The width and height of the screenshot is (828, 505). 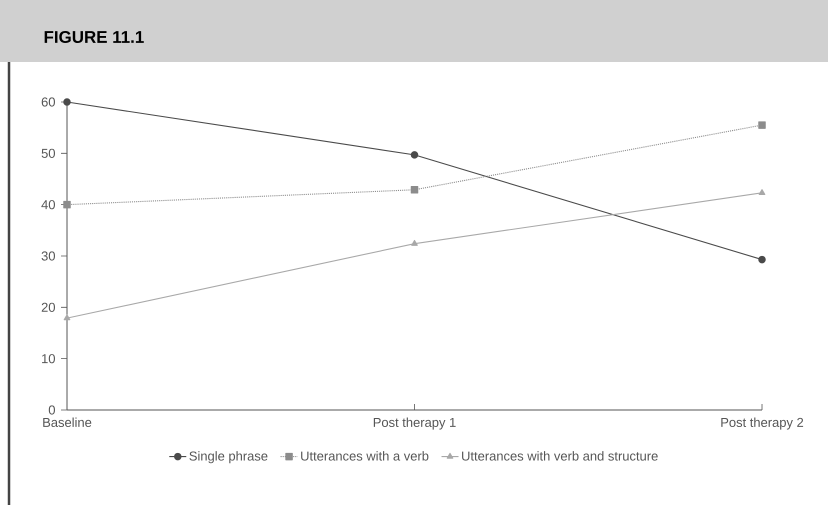 I want to click on y-tick-label: 20, so click(x=48, y=307).